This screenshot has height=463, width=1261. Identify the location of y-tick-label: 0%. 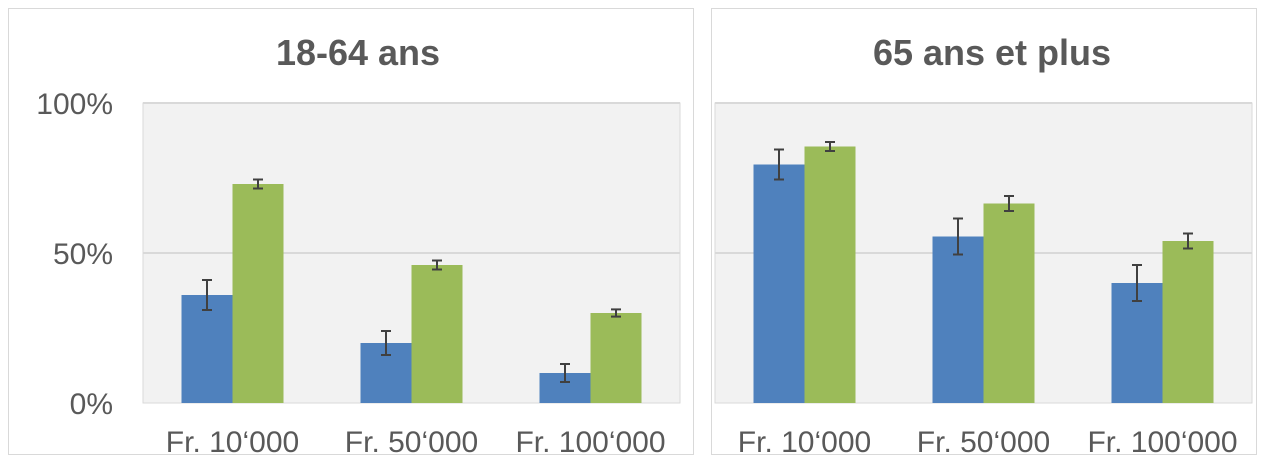
(91, 404).